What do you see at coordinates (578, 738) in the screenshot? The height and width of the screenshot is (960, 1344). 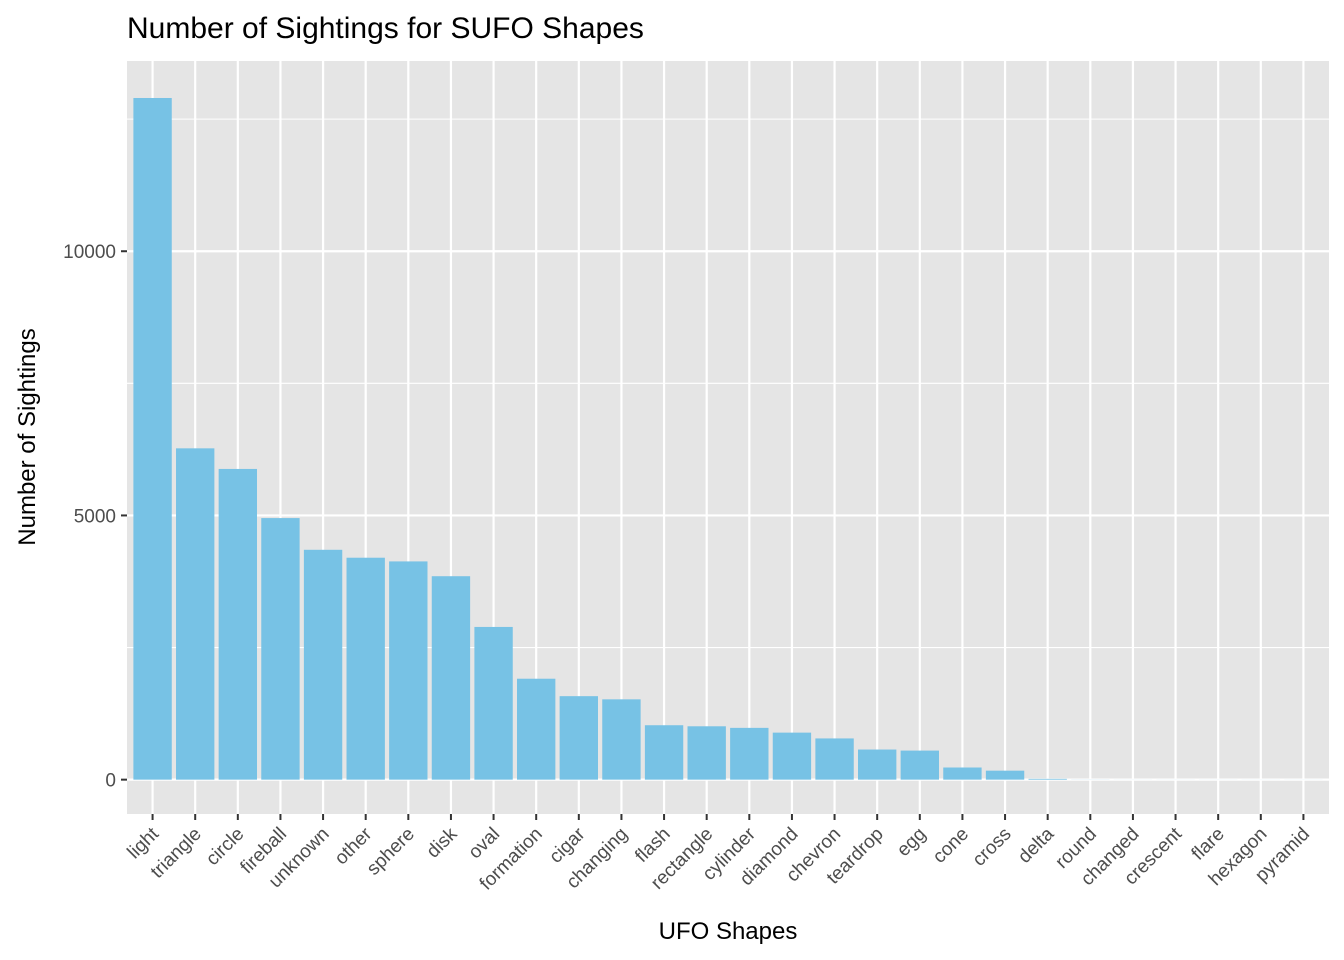 I see `bar-cigar` at bounding box center [578, 738].